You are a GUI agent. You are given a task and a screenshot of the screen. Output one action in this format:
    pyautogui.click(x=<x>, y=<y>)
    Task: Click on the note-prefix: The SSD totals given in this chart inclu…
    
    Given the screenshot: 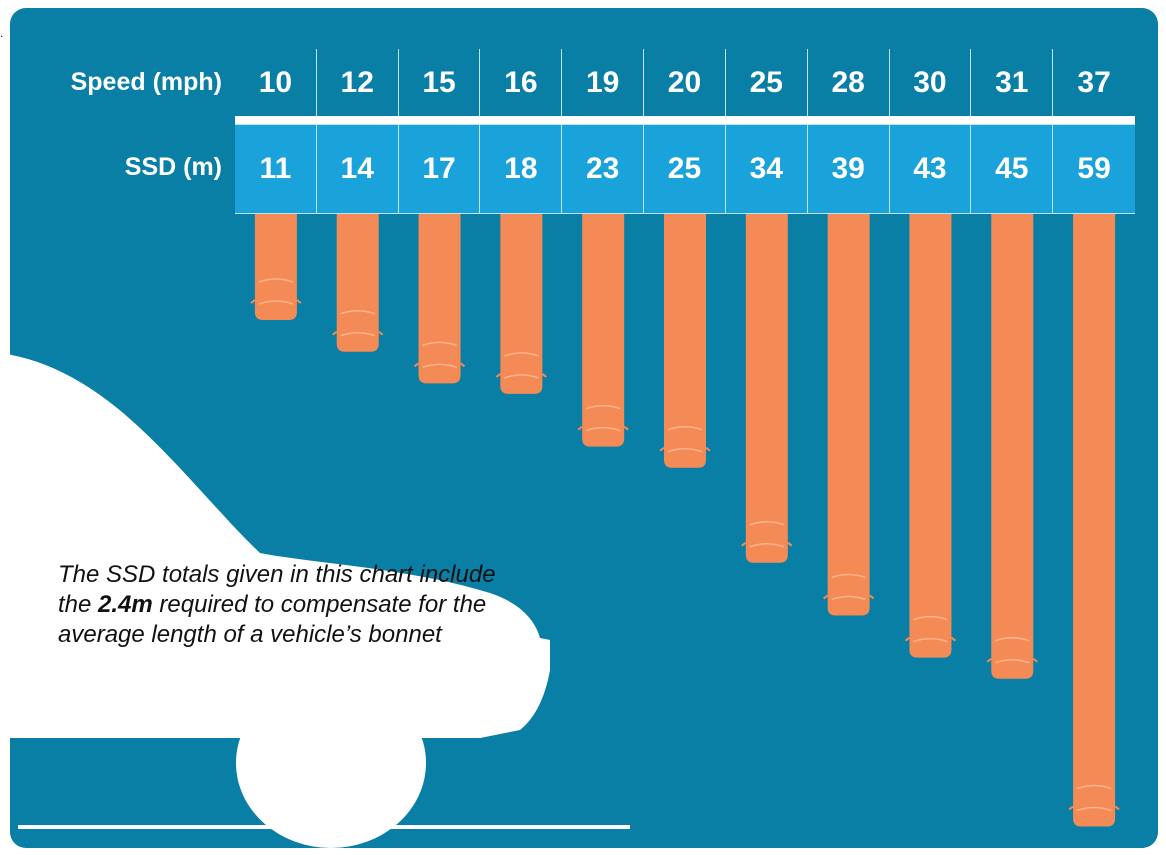 What is the action you would take?
    pyautogui.click(x=277, y=589)
    